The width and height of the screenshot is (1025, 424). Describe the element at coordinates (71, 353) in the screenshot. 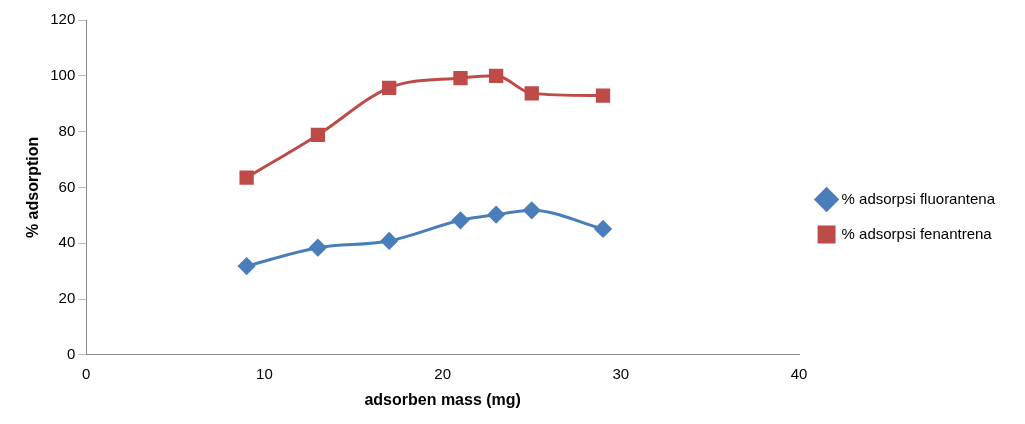

I see `y-tick-label: 0` at that location.